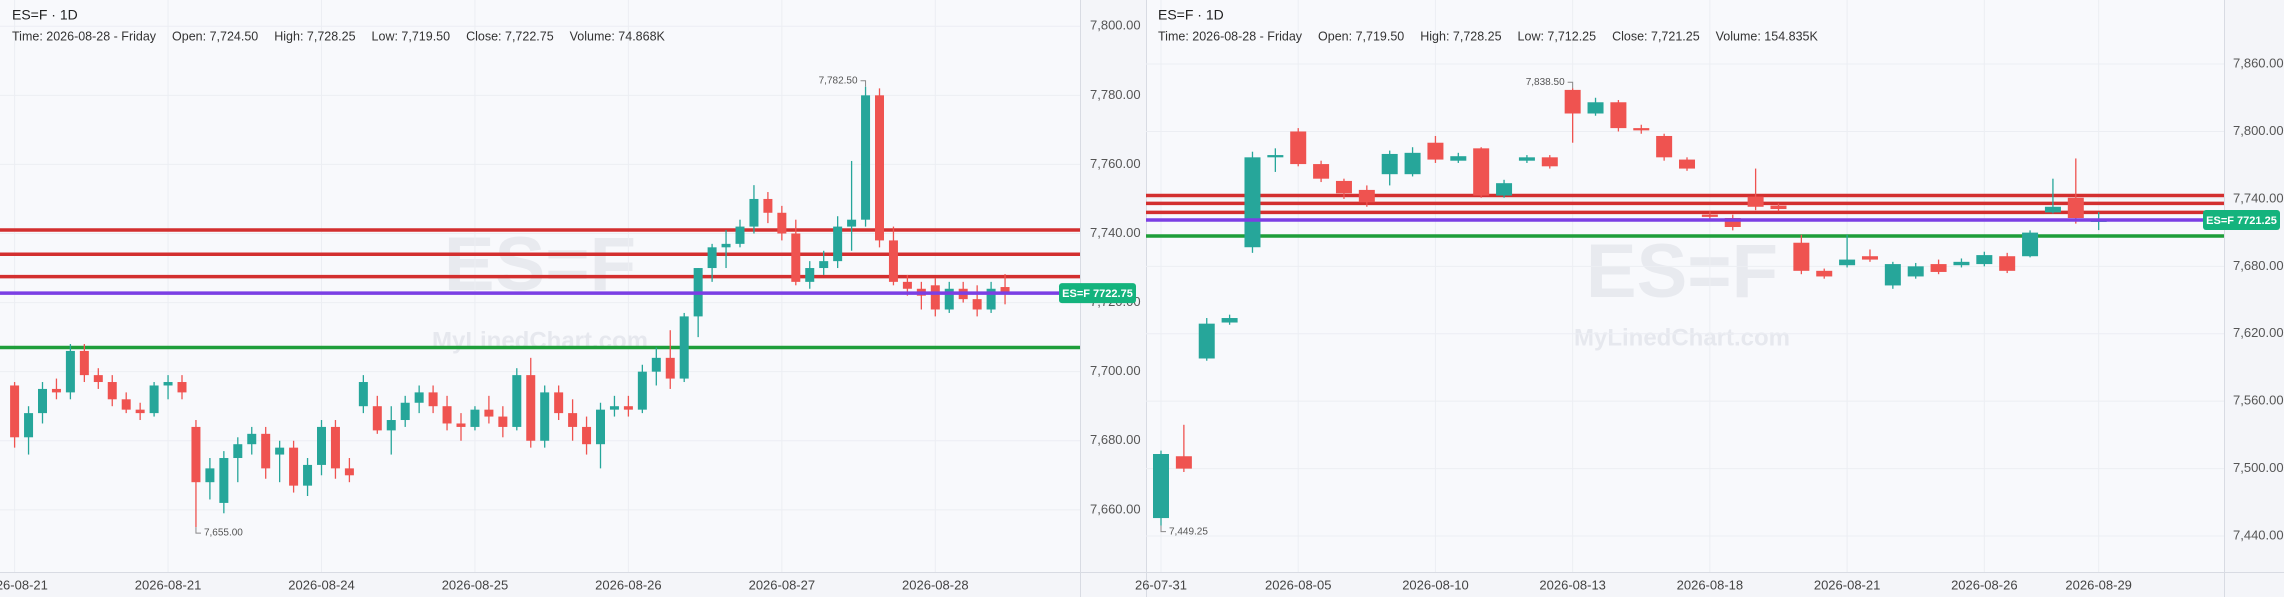 This screenshot has width=2284, height=597. What do you see at coordinates (321, 584) in the screenshot?
I see `x-tick-label: 2026-08-24` at bounding box center [321, 584].